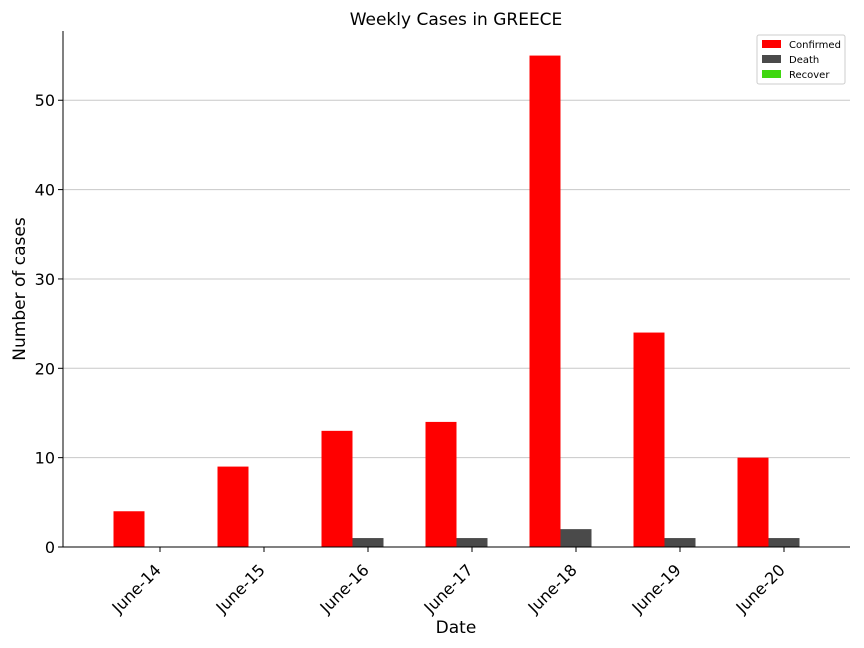 This screenshot has width=864, height=648. I want to click on legend-label-recover: Recover, so click(809, 75).